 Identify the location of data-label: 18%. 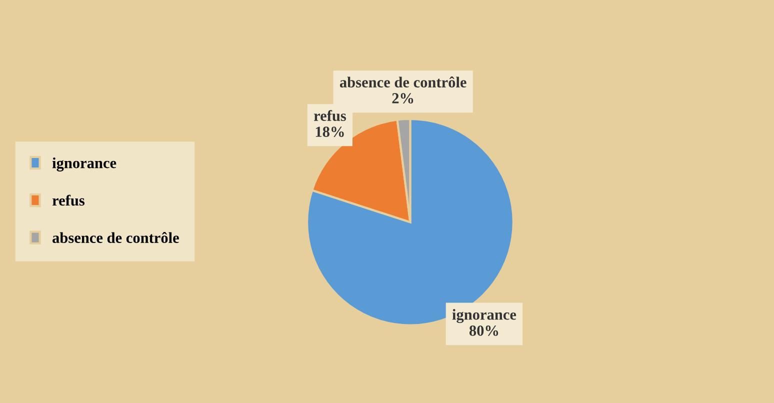
(330, 131).